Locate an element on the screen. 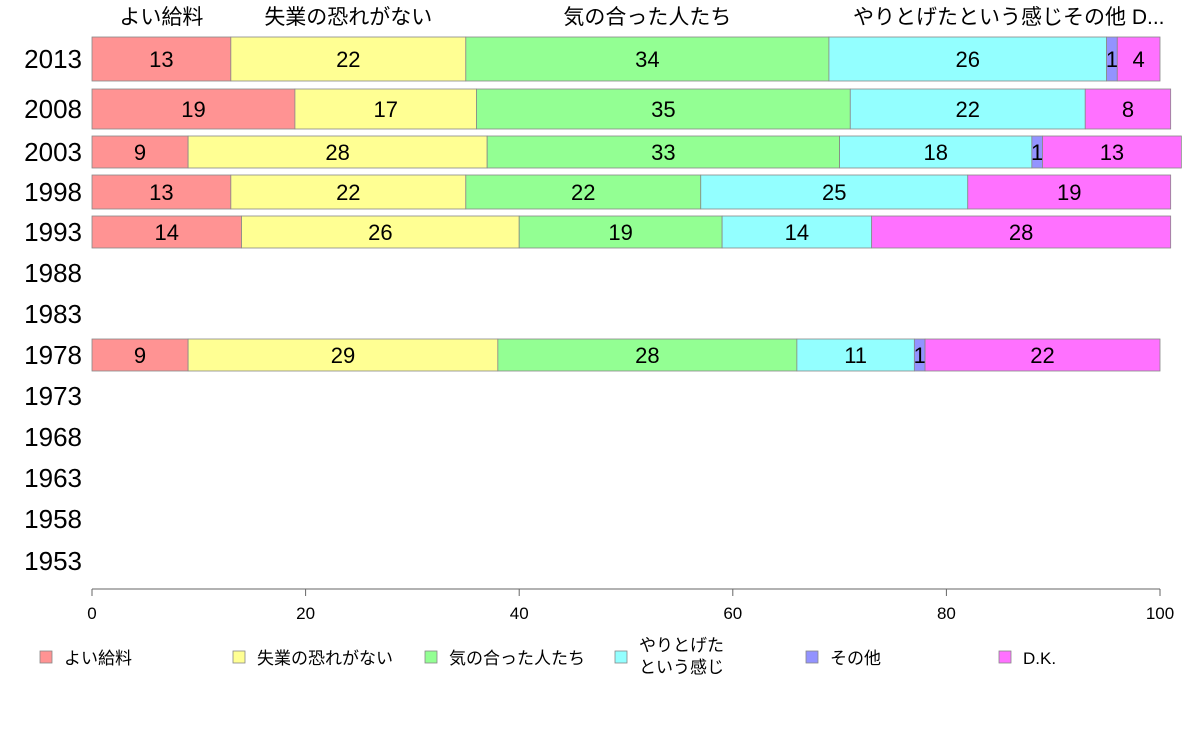 This screenshot has width=1188, height=736. x-tick-label: 60 is located at coordinates (732, 613).